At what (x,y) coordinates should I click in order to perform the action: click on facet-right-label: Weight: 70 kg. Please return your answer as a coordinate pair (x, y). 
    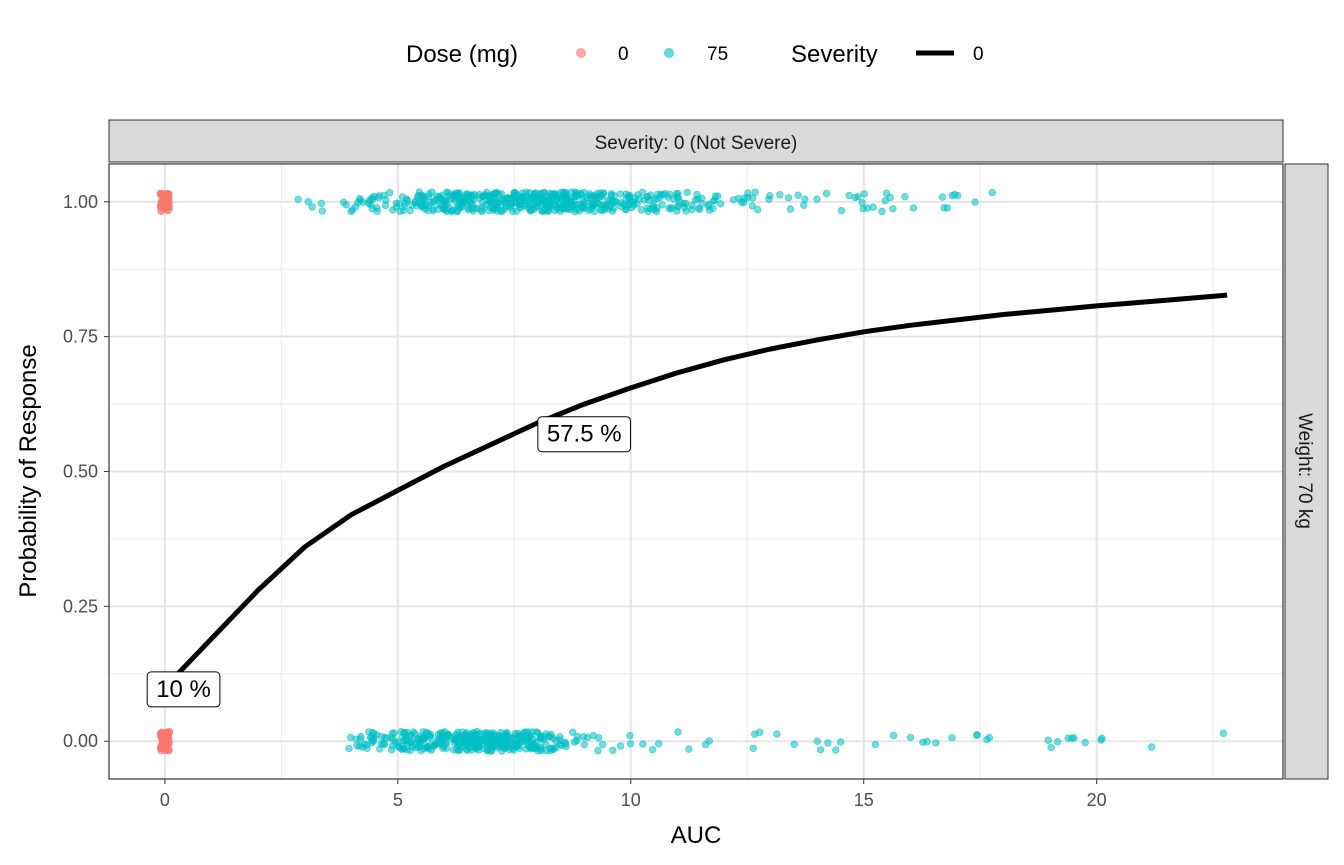
    Looking at the image, I should click on (1304, 471).